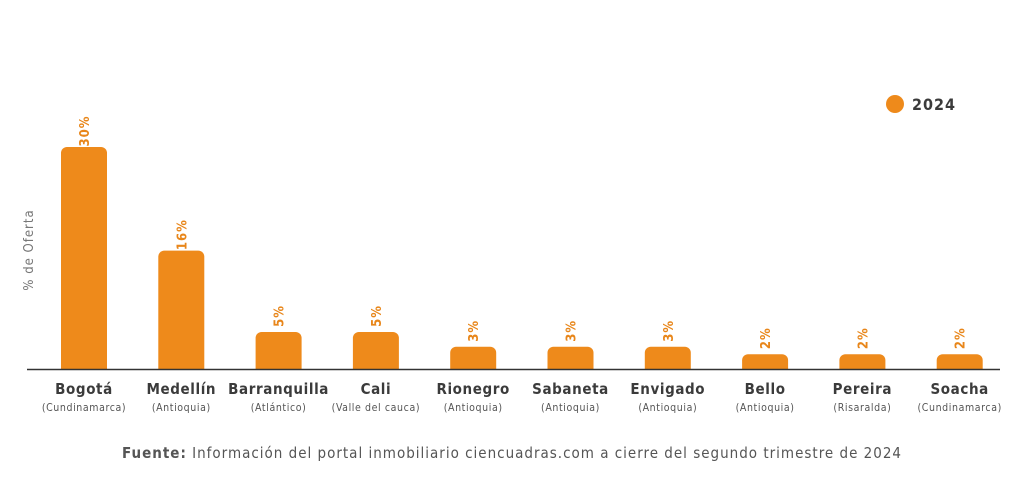  I want to click on category-sublabel: (Atlántico), so click(279, 408).